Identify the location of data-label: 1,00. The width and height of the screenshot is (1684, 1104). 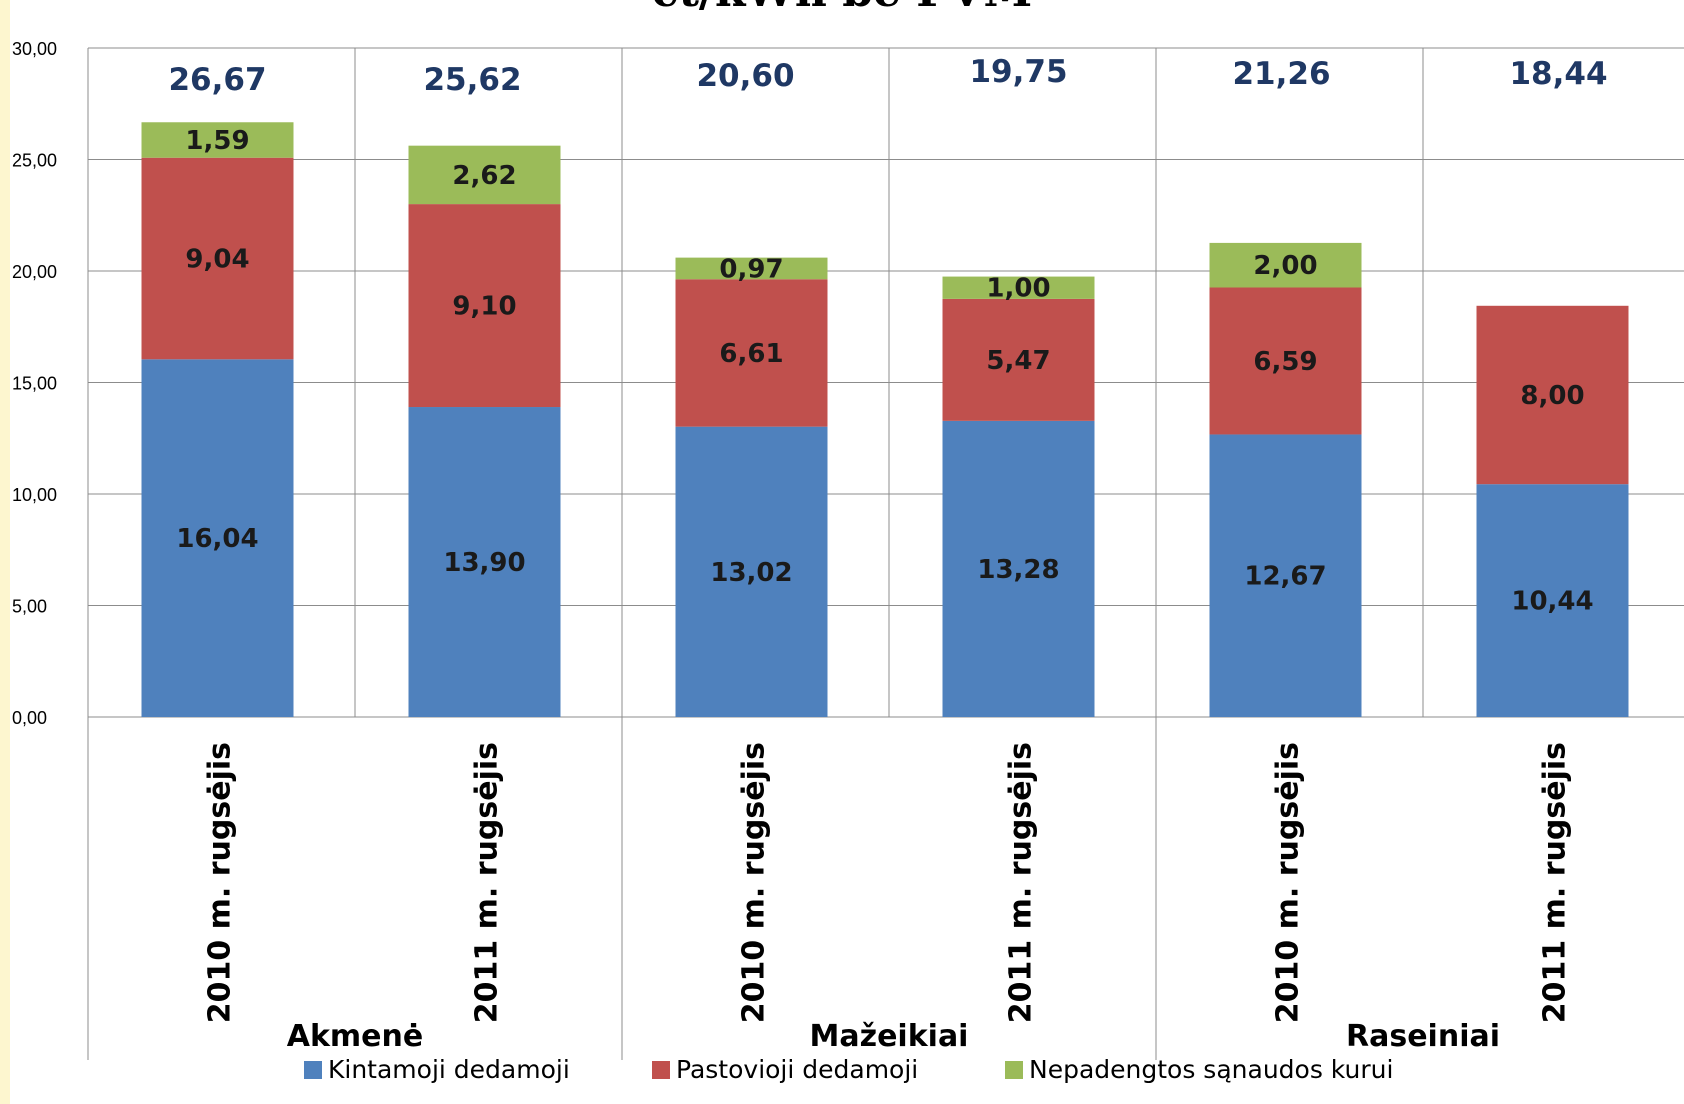
(1018, 289).